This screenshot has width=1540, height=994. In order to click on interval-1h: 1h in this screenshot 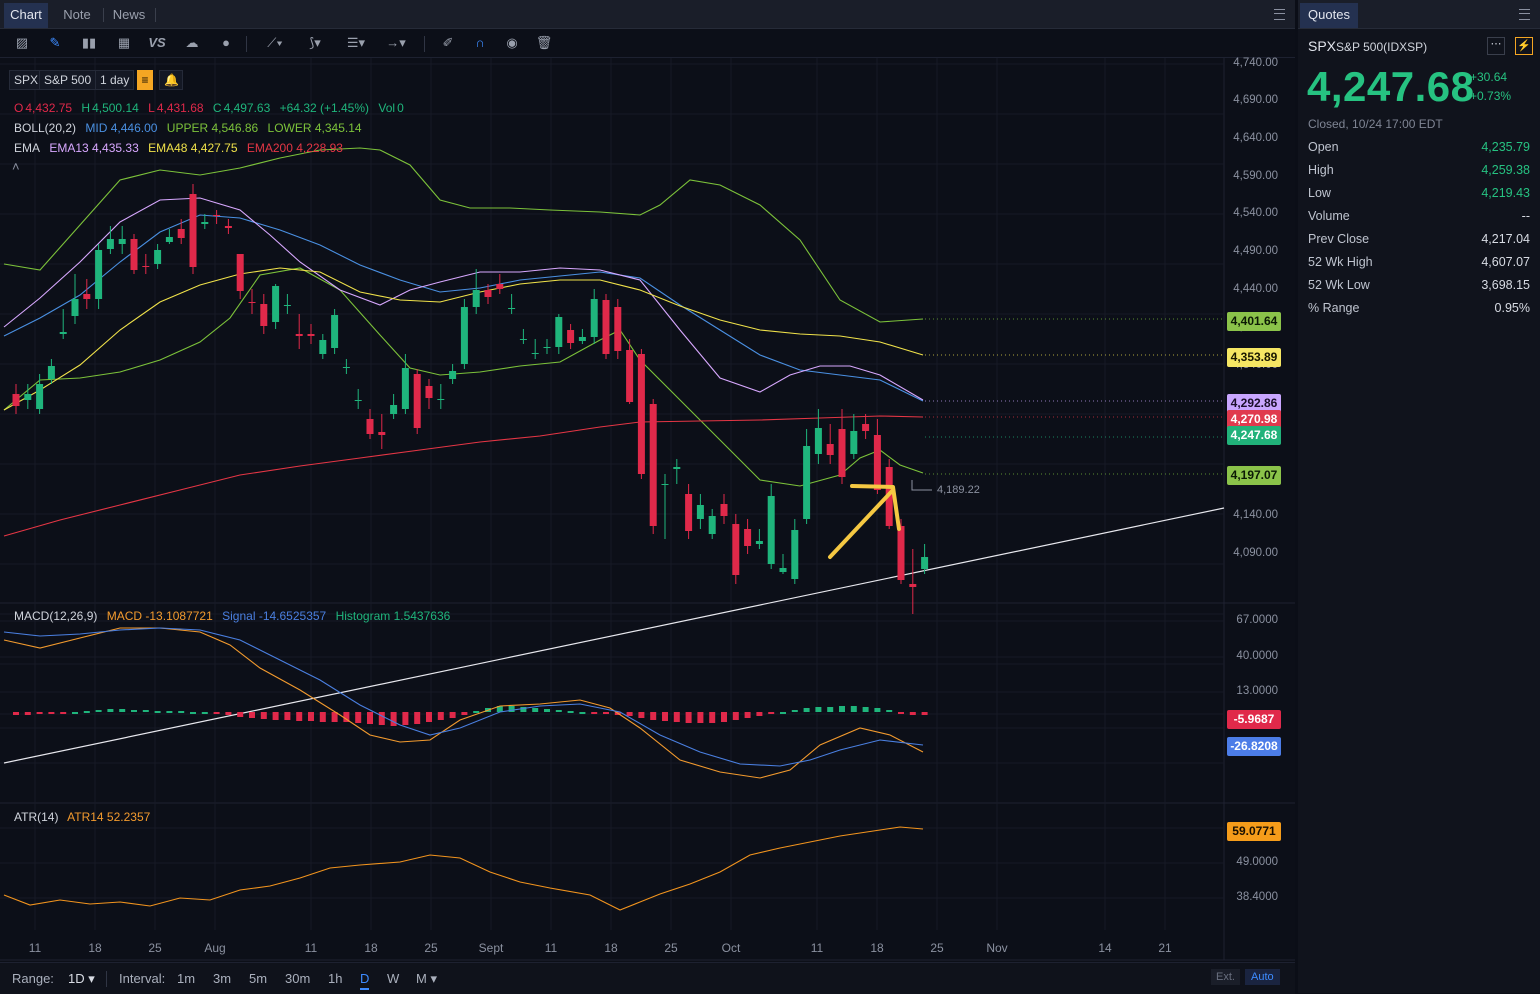, I will do `click(335, 978)`.